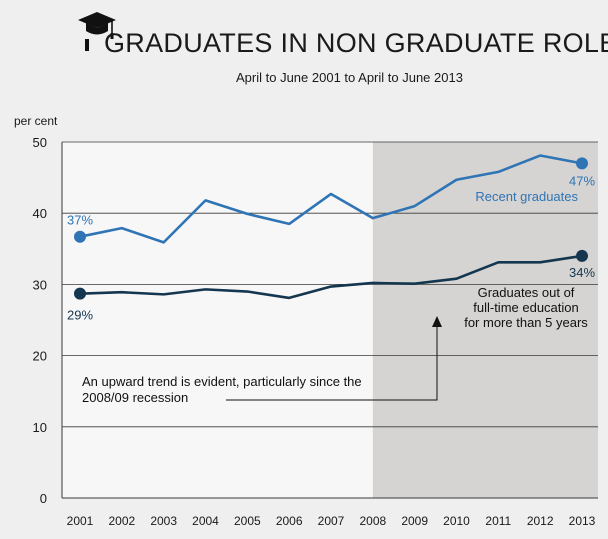 This screenshot has width=608, height=539. What do you see at coordinates (526, 196) in the screenshot?
I see `series-name-label: Recent graduates` at bounding box center [526, 196].